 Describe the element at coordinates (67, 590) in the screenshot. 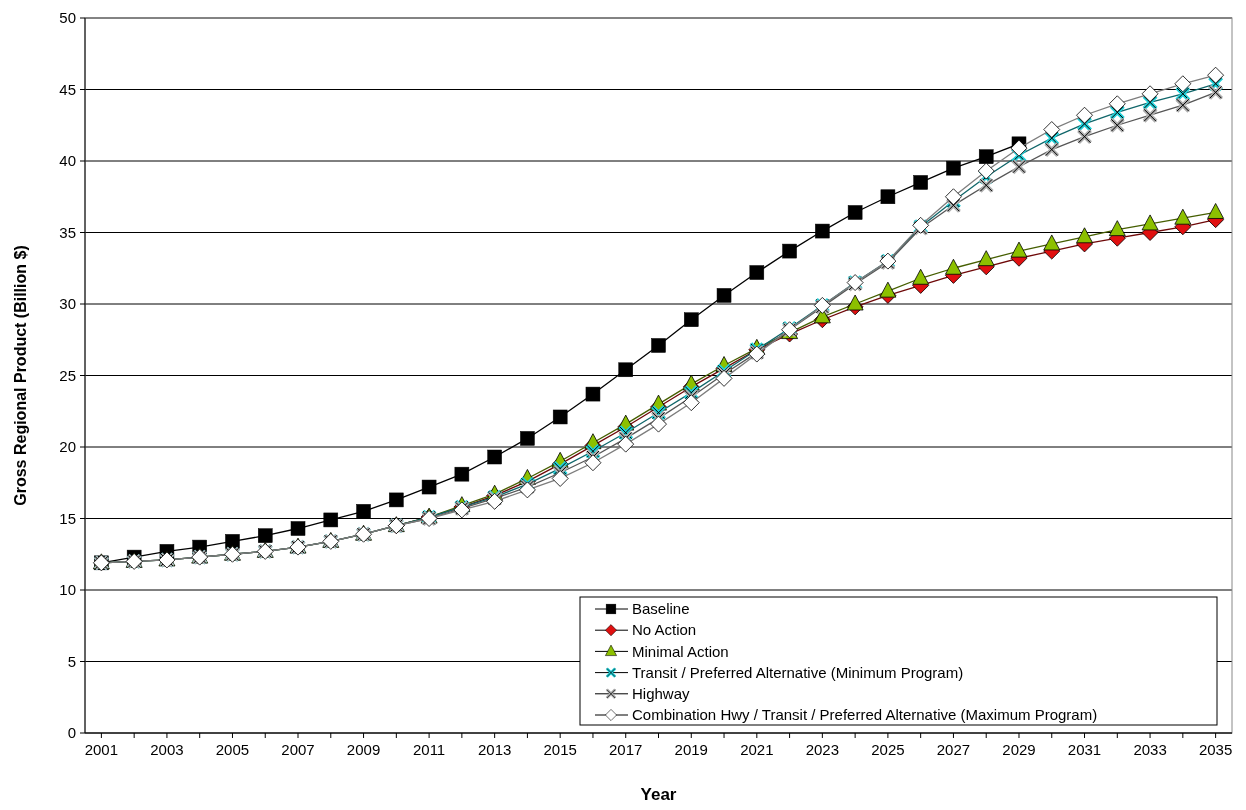

I see `y-tick-label: 10` at that location.